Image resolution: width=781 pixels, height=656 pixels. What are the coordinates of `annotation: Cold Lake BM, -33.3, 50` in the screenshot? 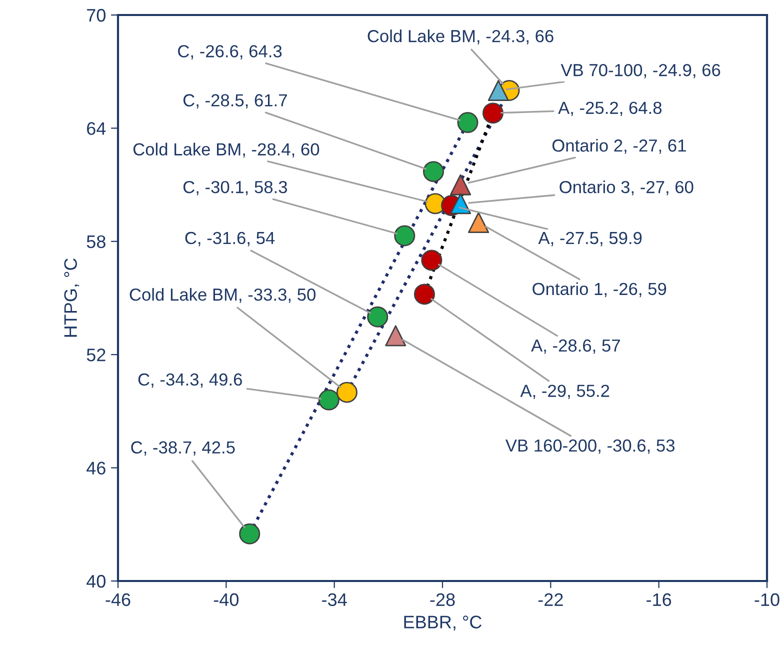 It's located at (223, 295).